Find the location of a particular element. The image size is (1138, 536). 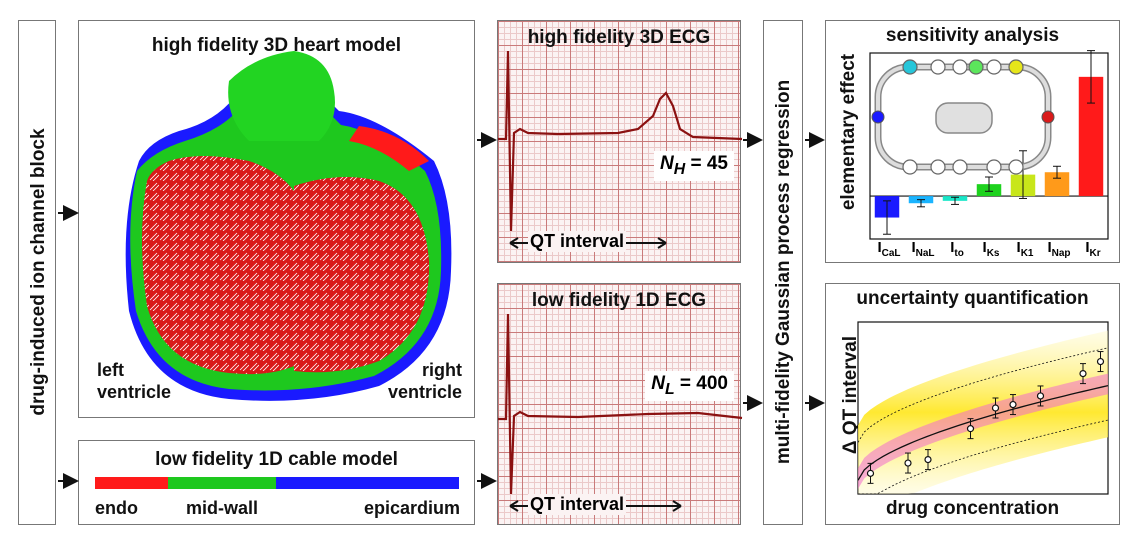

uq-upper-bound is located at coordinates (983, 395).